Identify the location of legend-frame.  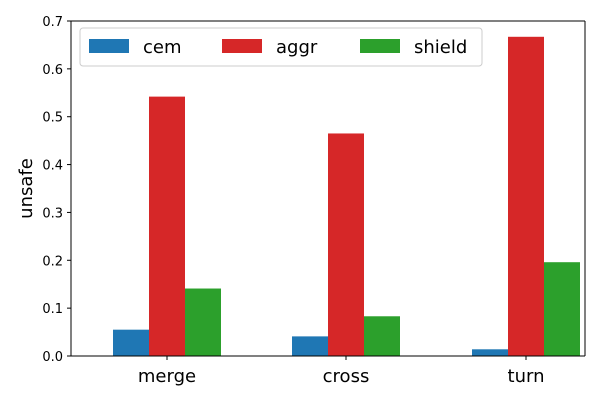
(281, 47).